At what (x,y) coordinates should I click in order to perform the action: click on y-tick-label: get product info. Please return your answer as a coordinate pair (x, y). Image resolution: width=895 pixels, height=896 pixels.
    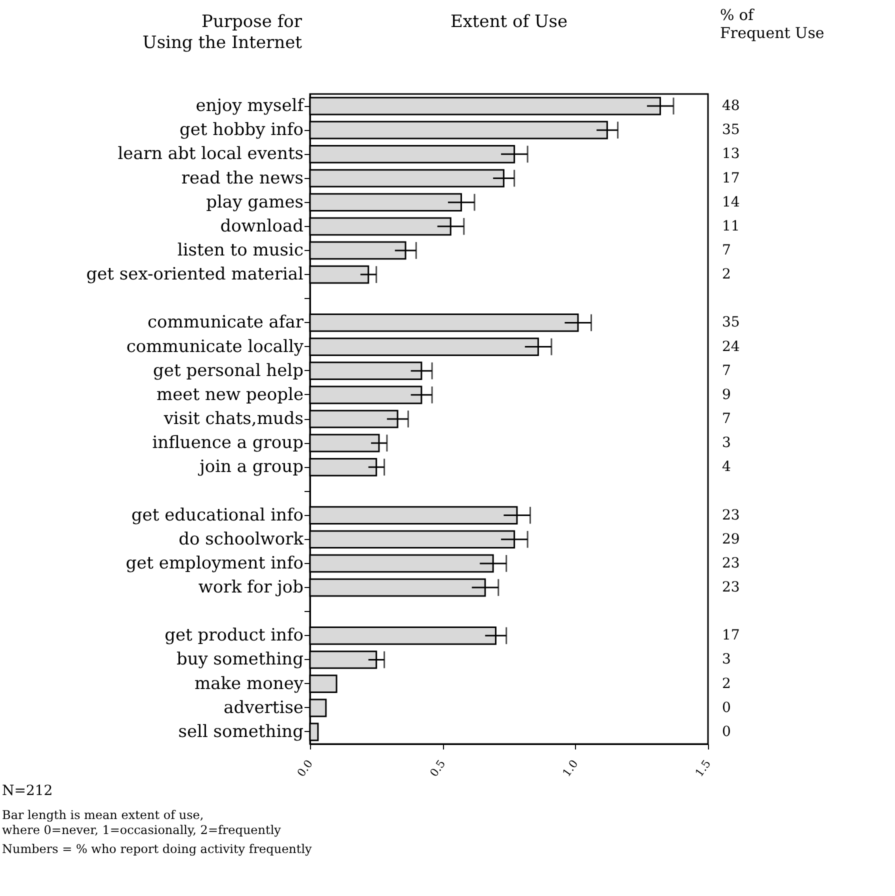
    Looking at the image, I should click on (234, 636).